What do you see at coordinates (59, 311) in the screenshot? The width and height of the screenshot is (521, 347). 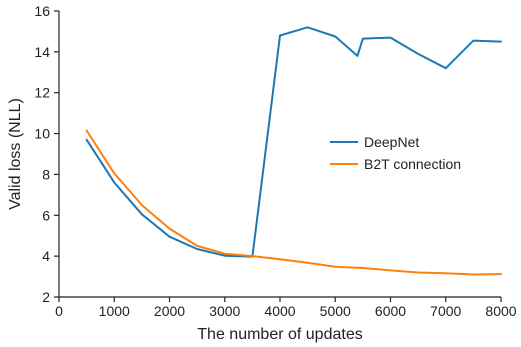 I see `x-tick-label: 0` at bounding box center [59, 311].